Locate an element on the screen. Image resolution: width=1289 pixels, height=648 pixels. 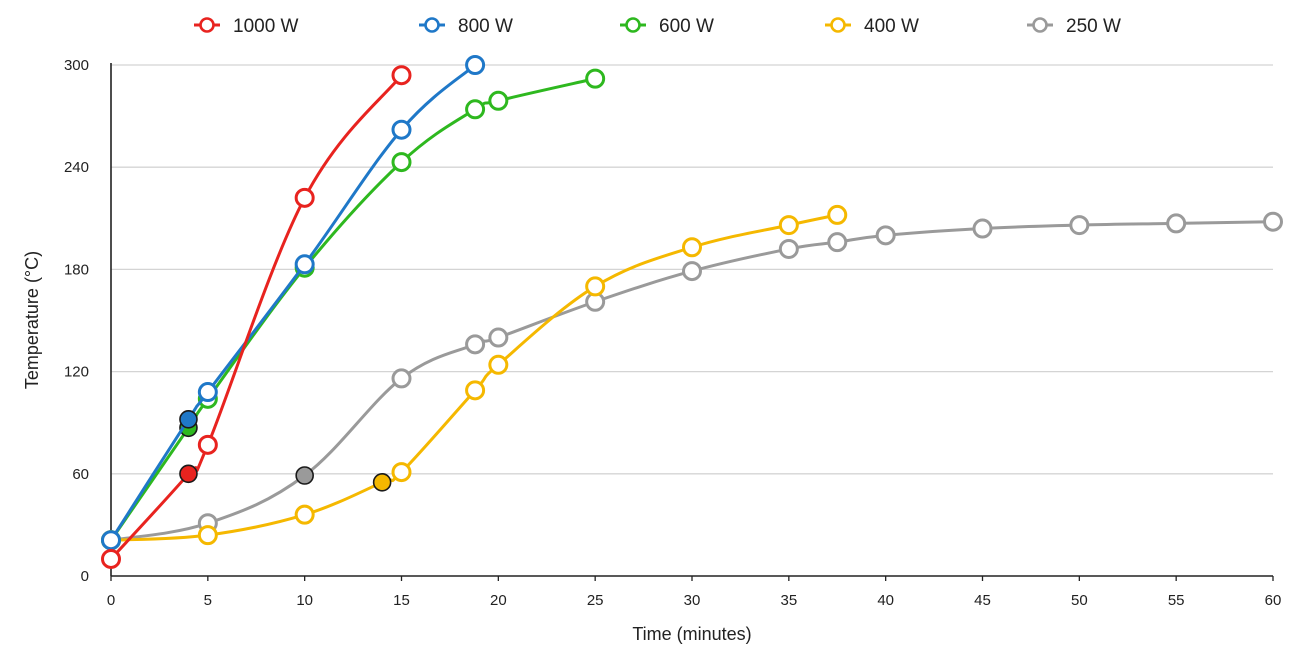
legend-item: 1000 W is located at coordinates (246, 26).